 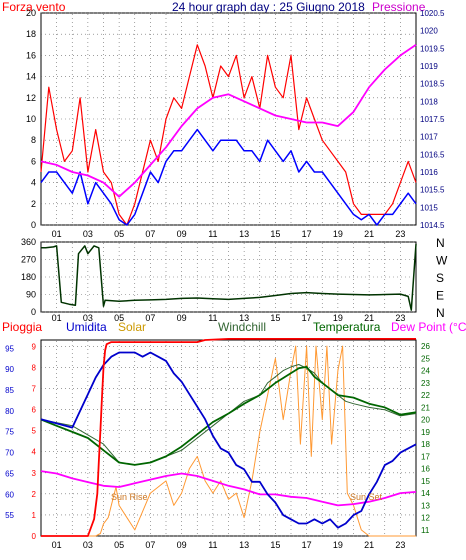 I want to click on rain-tick-label: 5, so click(x=34, y=431).